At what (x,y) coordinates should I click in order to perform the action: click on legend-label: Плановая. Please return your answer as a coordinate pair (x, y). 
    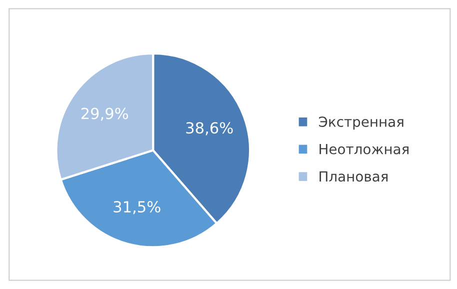
    Looking at the image, I should click on (354, 176).